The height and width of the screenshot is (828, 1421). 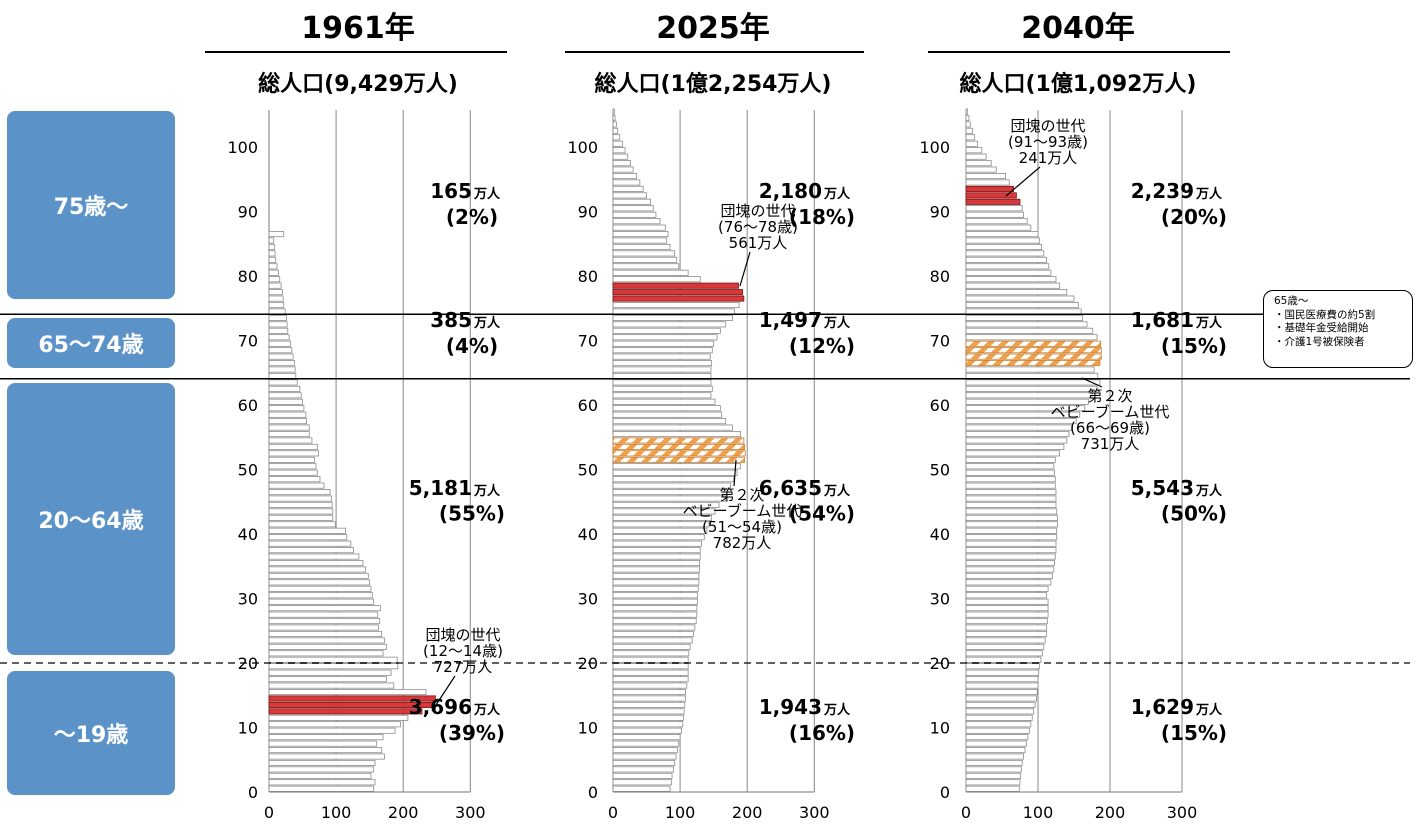 I want to click on y-tick-label: 20, so click(x=588, y=663).